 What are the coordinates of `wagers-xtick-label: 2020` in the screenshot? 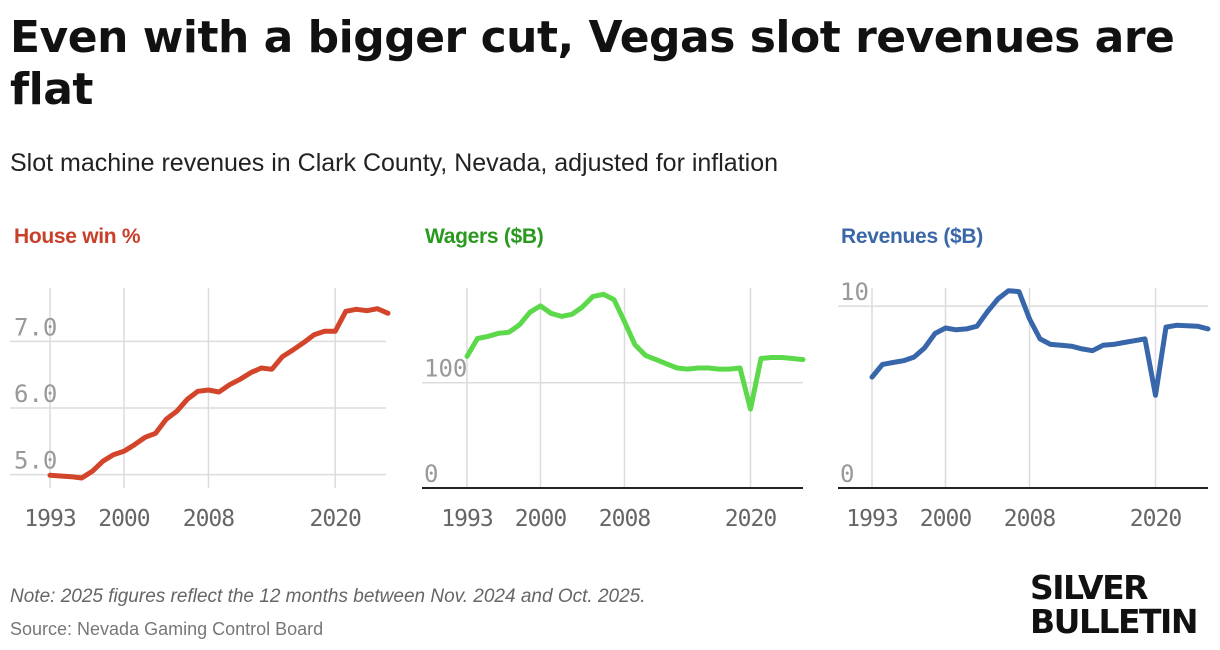 It's located at (751, 519).